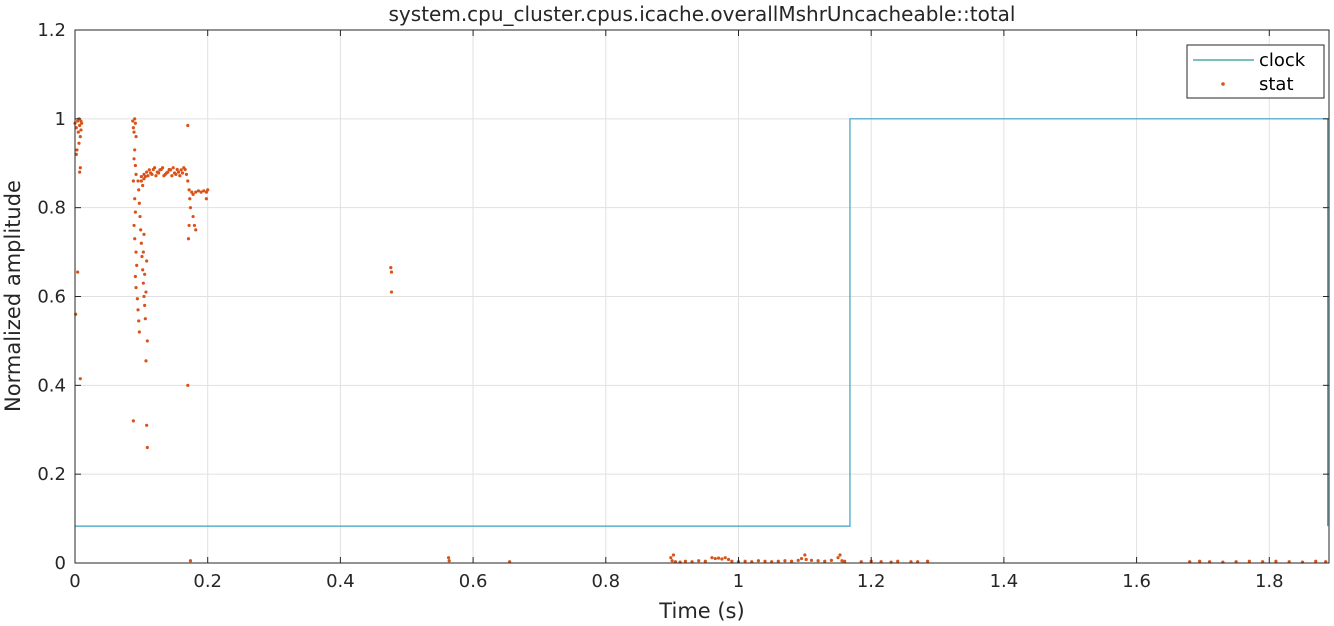 The width and height of the screenshot is (1334, 626). I want to click on legend: clock stat, so click(1255, 71).